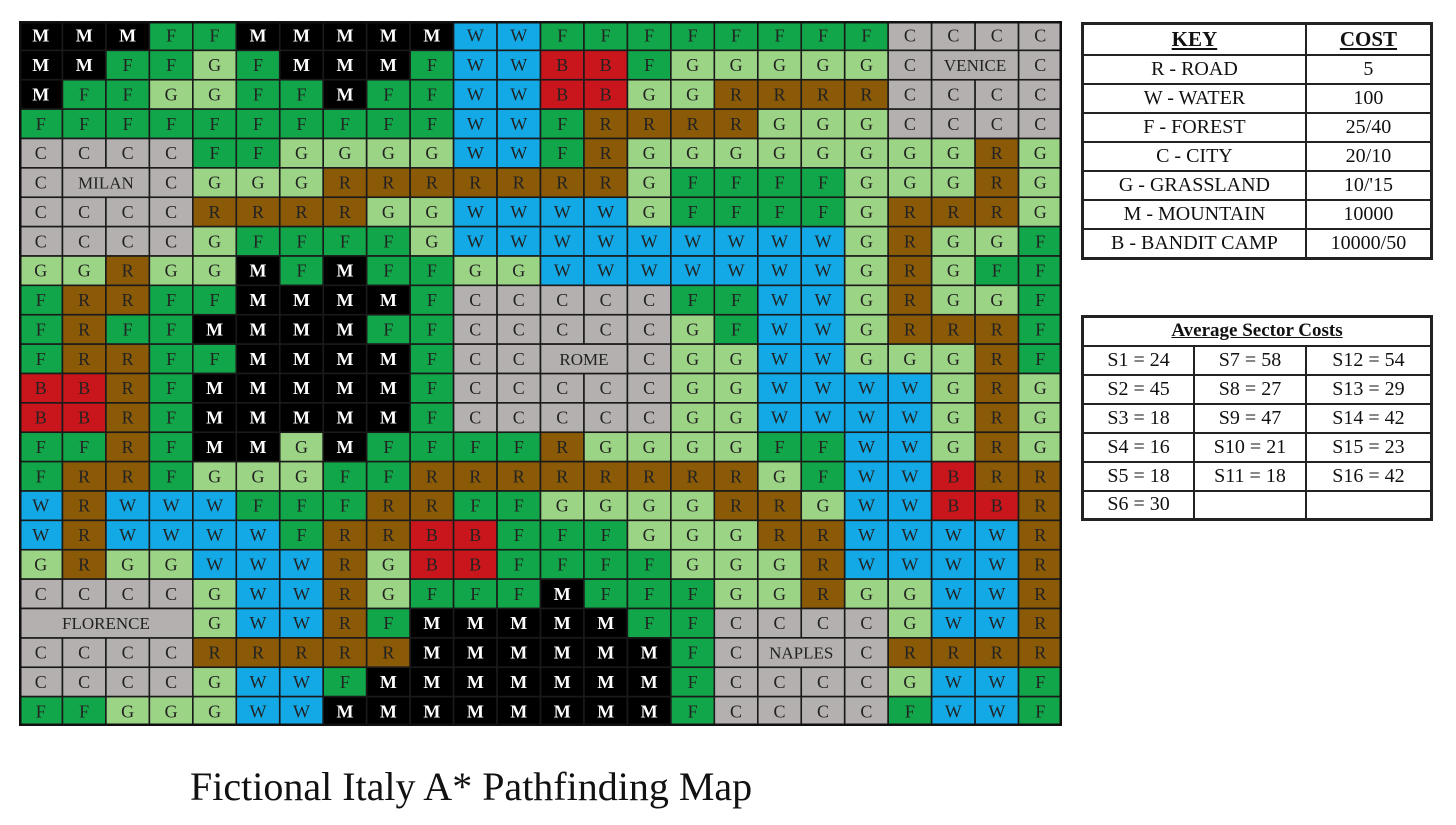 The width and height of the screenshot is (1456, 825). I want to click on sector-row: S6 = 30, so click(1257, 505).